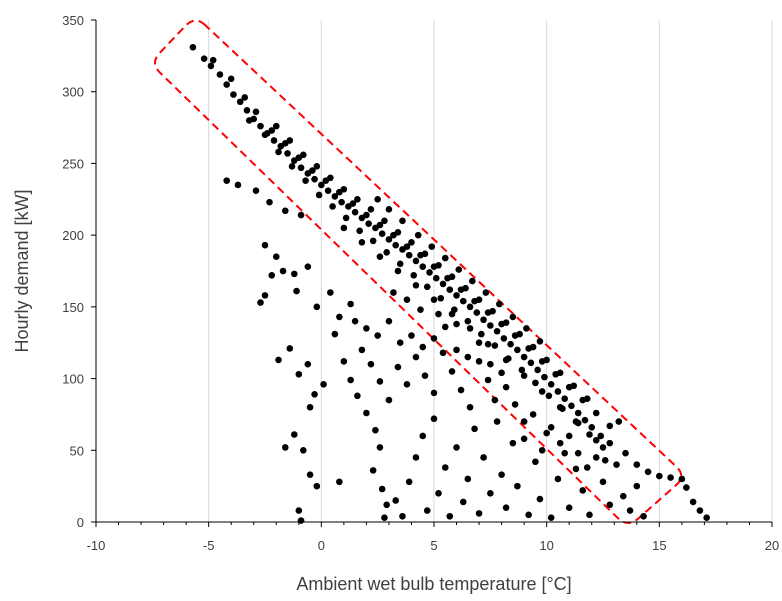 The image size is (782, 601). What do you see at coordinates (772, 545) in the screenshot?
I see `x-tick-label-6: 20` at bounding box center [772, 545].